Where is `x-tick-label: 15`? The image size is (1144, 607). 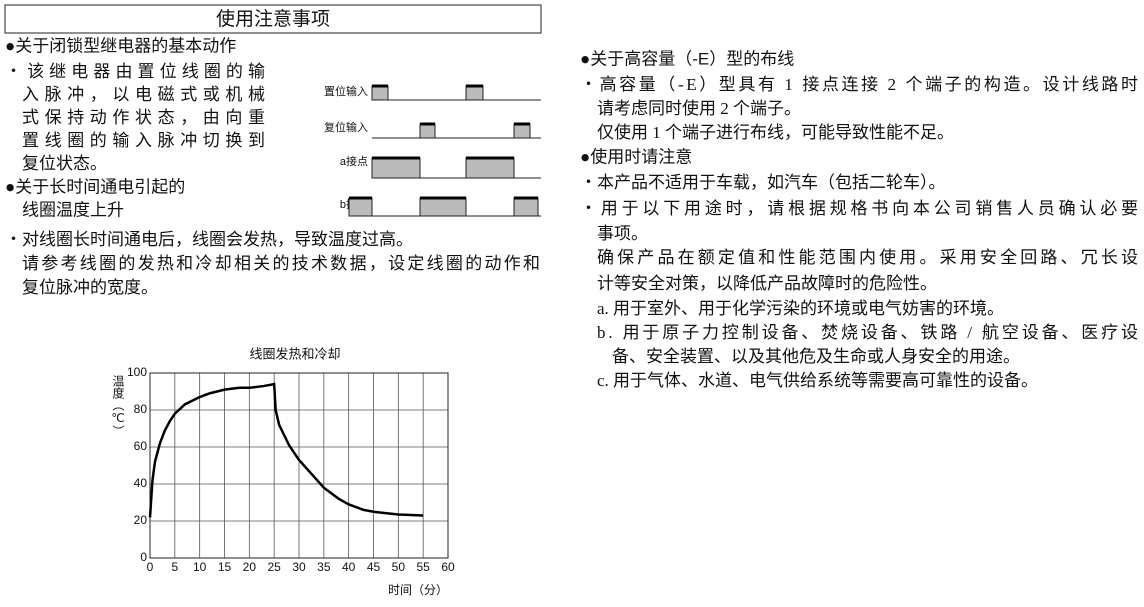
x-tick-label: 15 is located at coordinates (225, 567).